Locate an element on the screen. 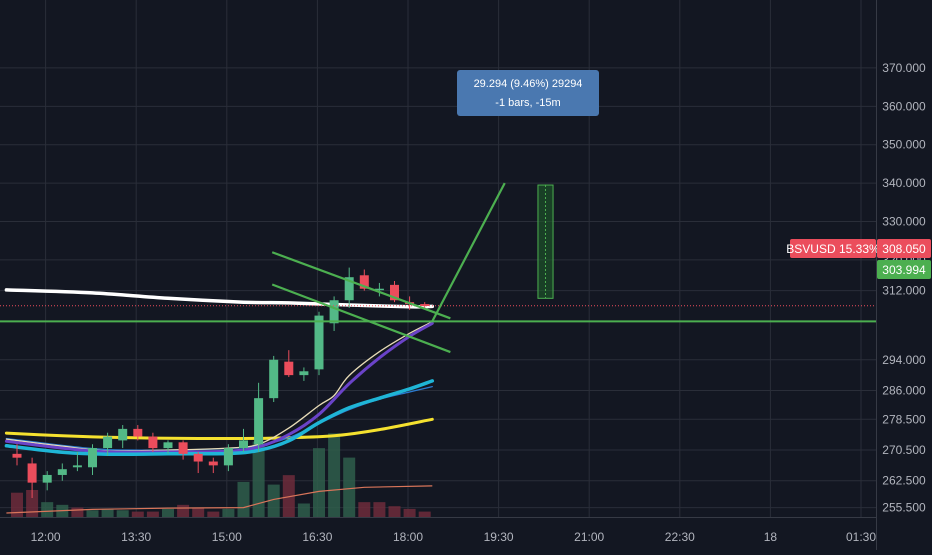 This screenshot has height=555, width=932. current-price-label: 308.050 is located at coordinates (904, 249).